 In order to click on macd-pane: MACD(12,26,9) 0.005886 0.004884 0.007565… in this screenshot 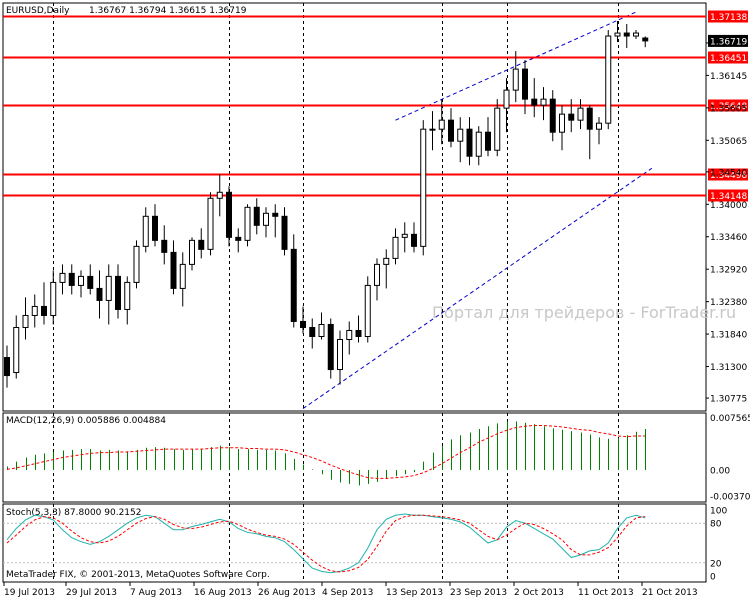, I will do `click(378, 458)`.